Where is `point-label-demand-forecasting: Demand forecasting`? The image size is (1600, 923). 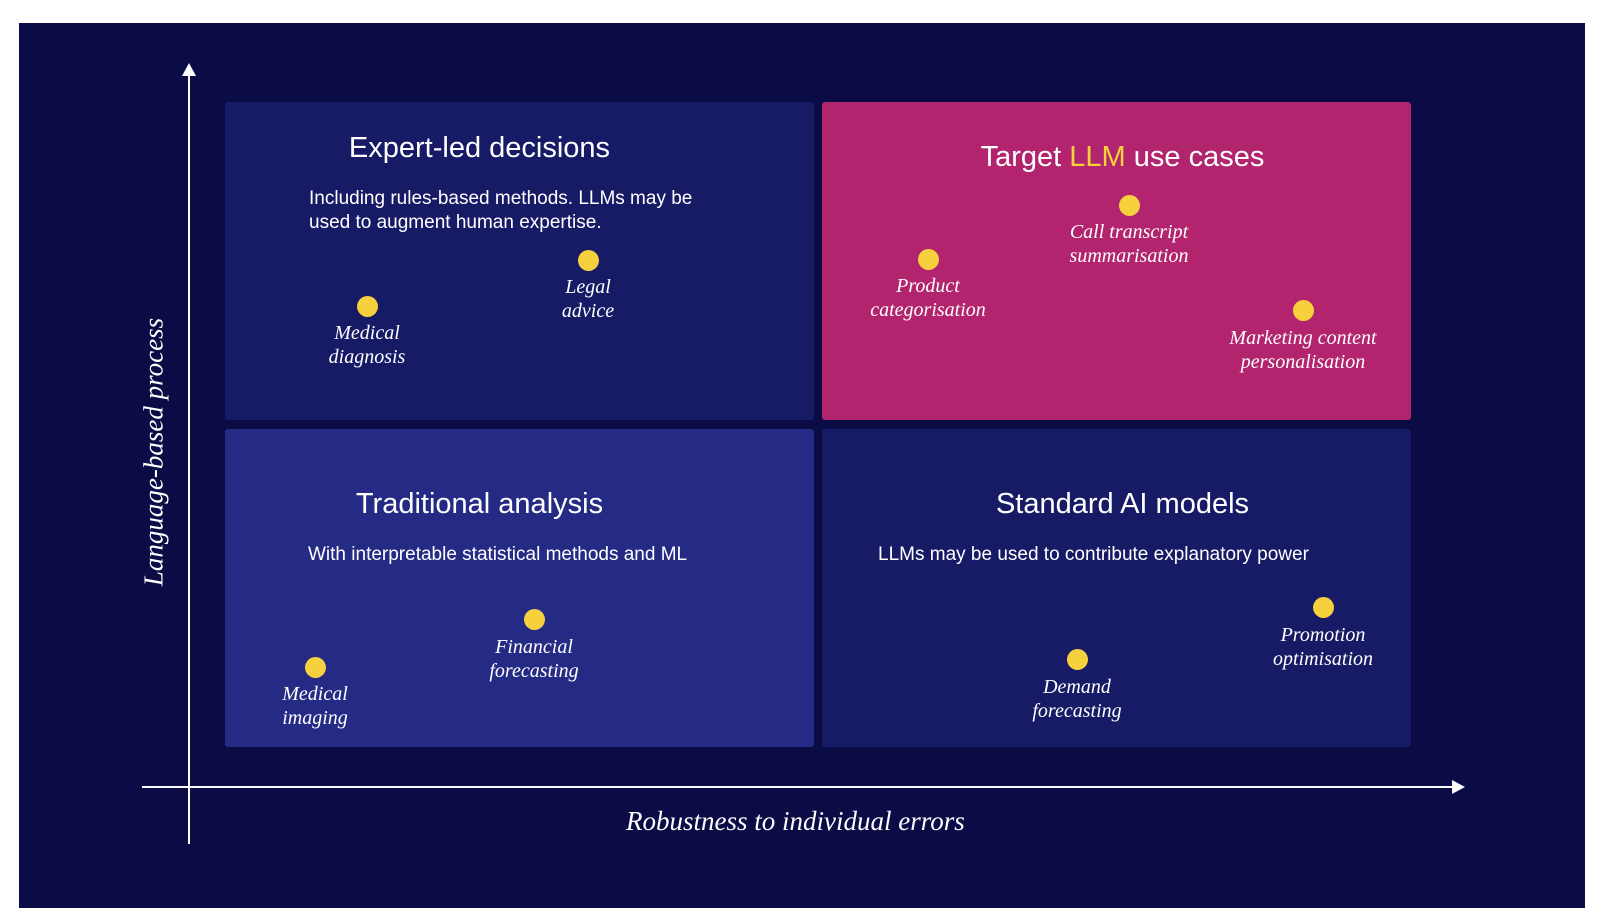
point-label-demand-forecasting: Demand forecasting is located at coordinates (1077, 699).